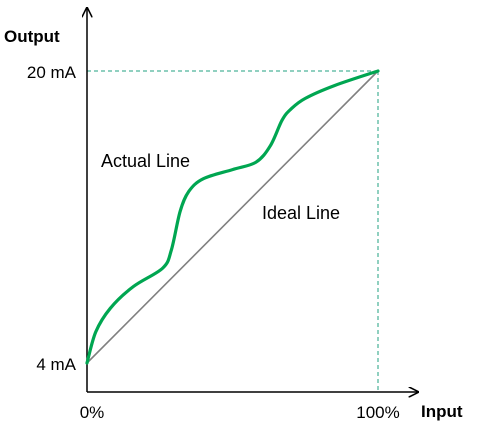 Image resolution: width=493 pixels, height=438 pixels. What do you see at coordinates (301, 213) in the screenshot?
I see `ideal-line-label: Ideal Line` at bounding box center [301, 213].